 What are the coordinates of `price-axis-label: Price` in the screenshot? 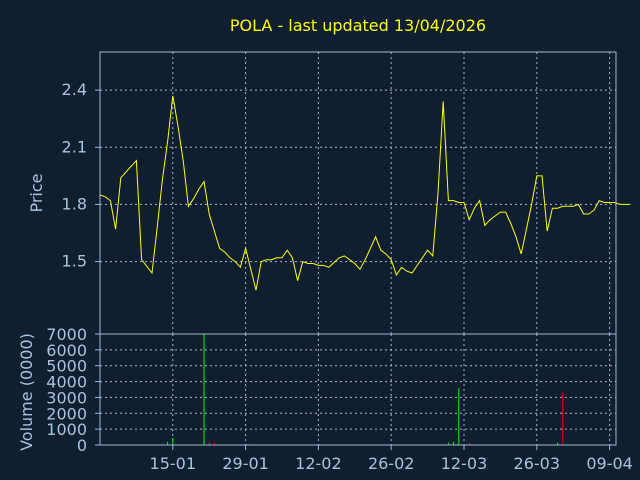 It's located at (36, 192).